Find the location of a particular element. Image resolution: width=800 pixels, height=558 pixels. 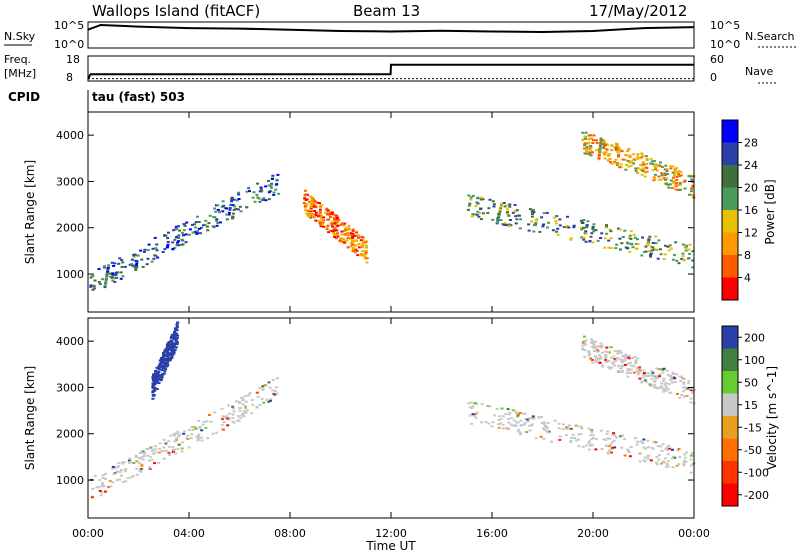

noise-tick-top-right: 10^5 is located at coordinates (725, 25).